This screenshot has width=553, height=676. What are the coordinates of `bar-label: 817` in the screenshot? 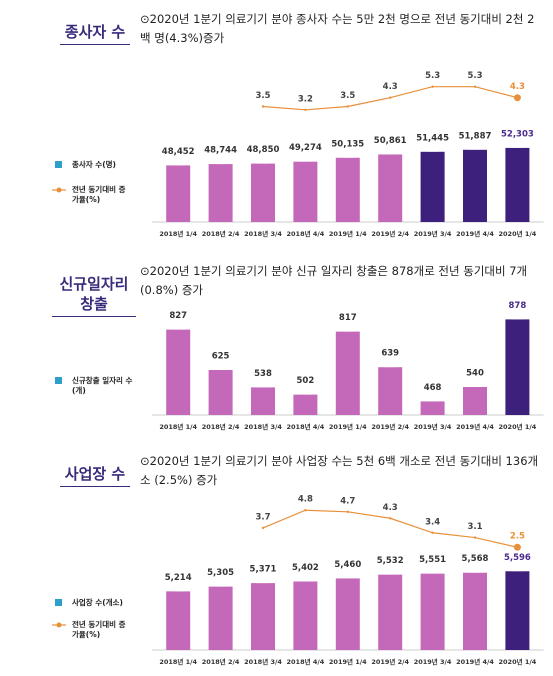 It's located at (348, 318).